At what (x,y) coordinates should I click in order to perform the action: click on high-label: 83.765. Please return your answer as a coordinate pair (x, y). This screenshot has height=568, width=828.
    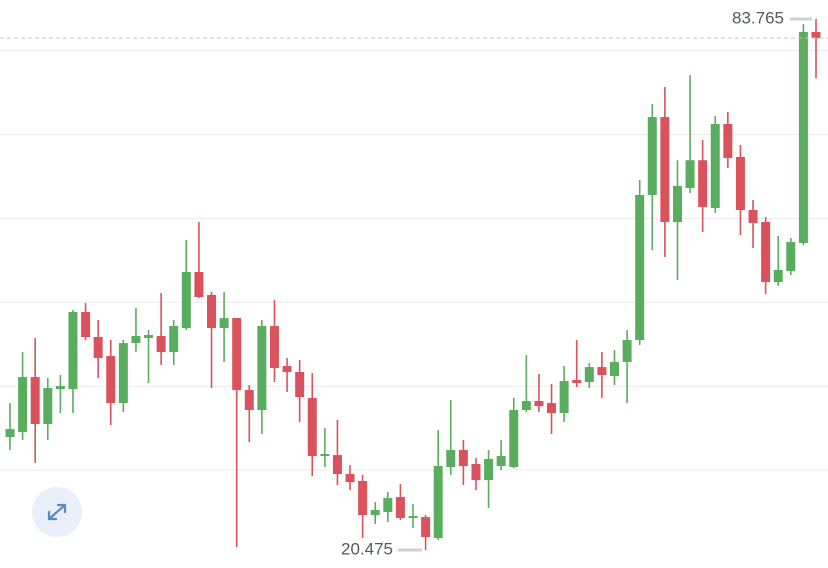
    Looking at the image, I should click on (758, 17).